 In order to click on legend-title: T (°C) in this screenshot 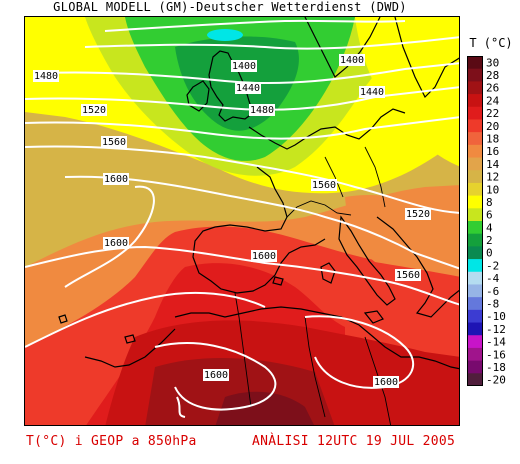, I will do `click(491, 43)`.